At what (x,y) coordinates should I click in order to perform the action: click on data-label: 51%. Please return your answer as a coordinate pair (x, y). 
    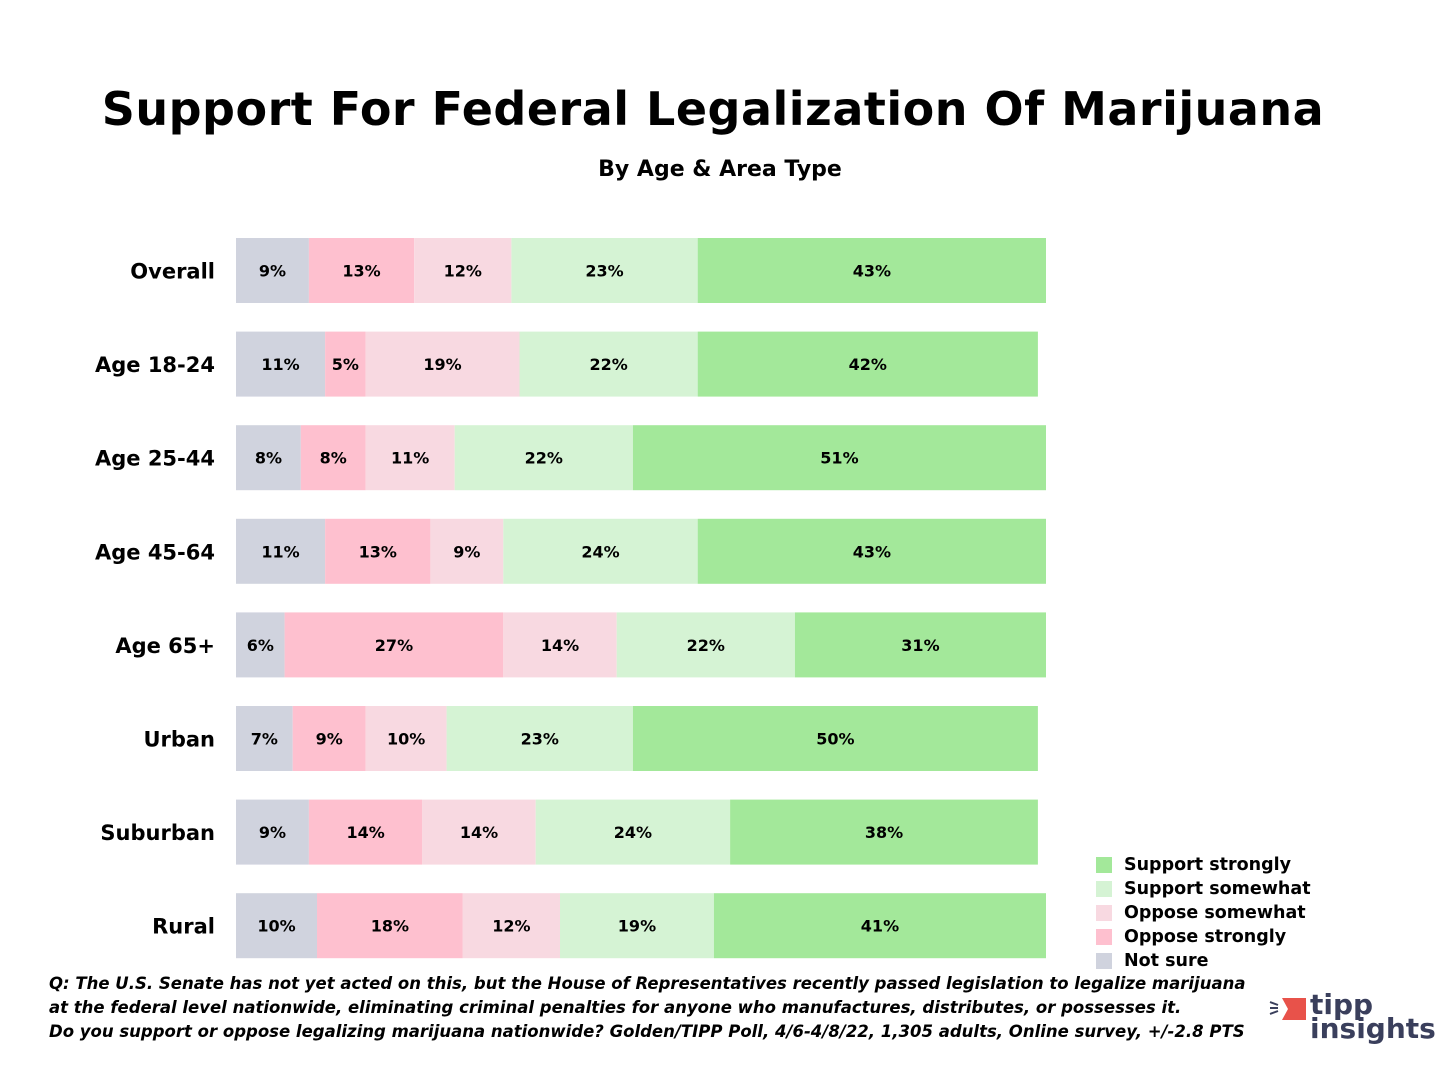
    Looking at the image, I should click on (839, 458).